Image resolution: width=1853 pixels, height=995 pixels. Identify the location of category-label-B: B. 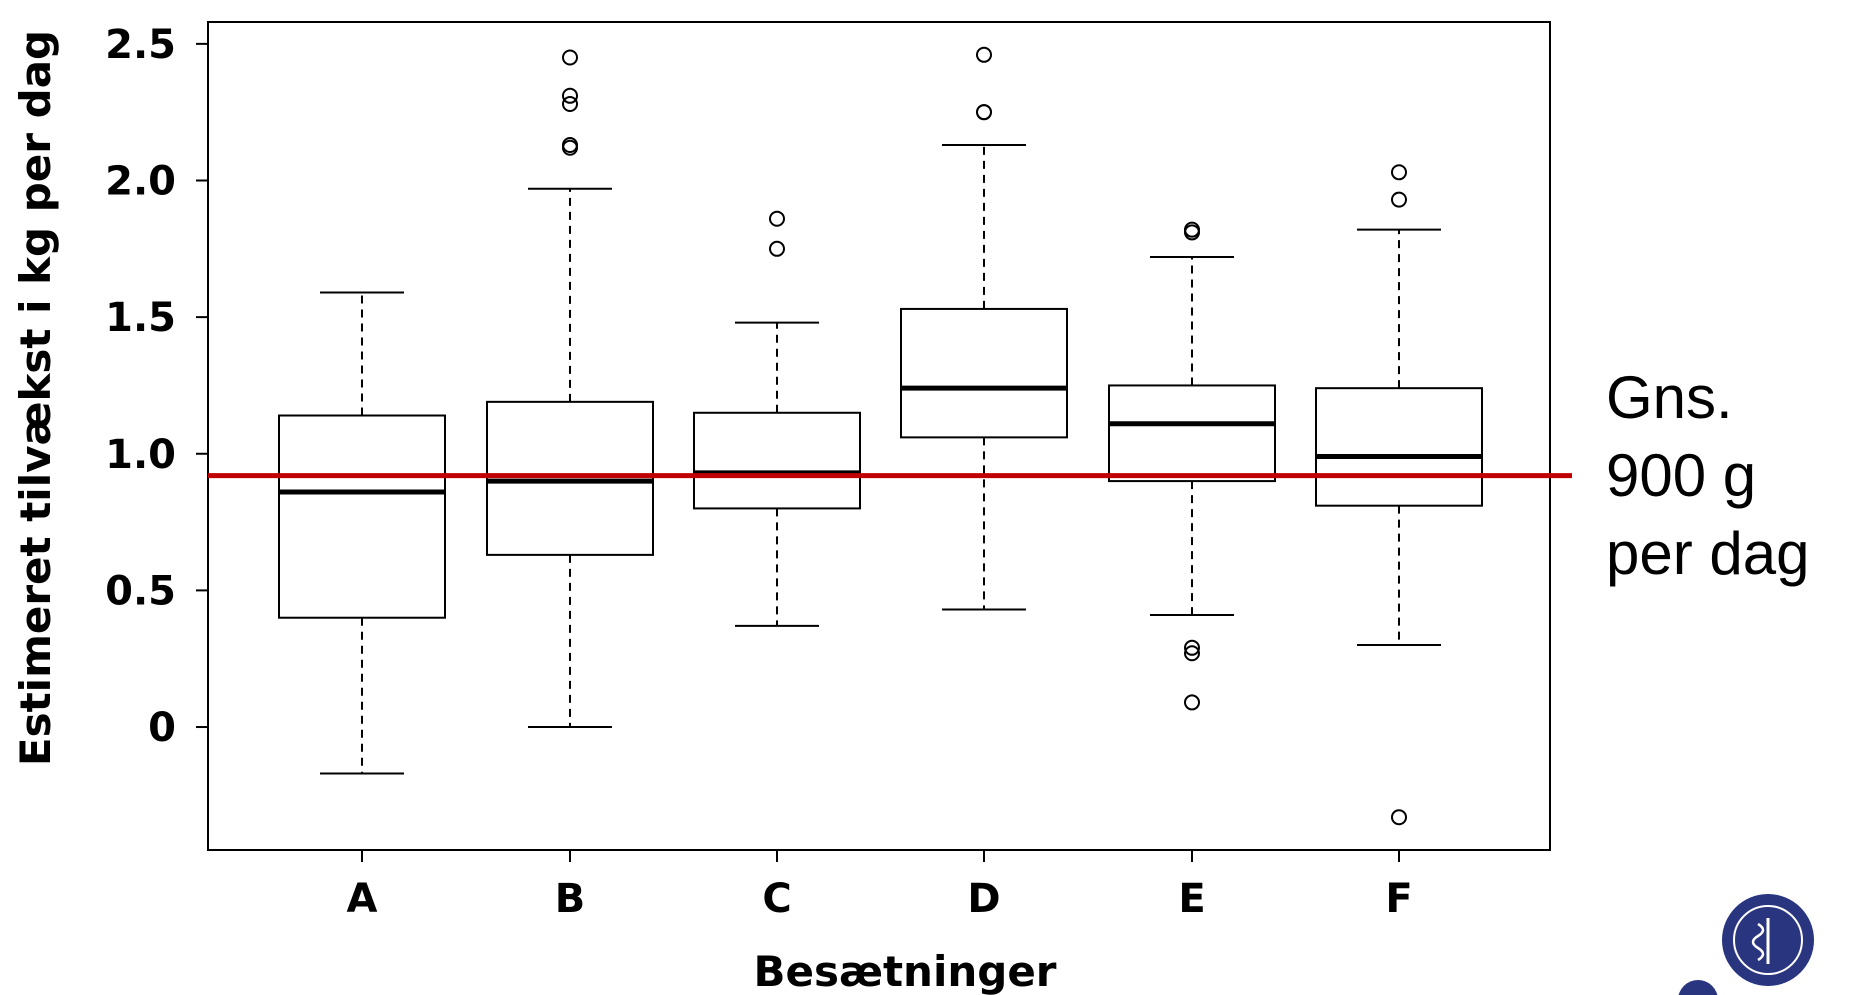
(570, 899).